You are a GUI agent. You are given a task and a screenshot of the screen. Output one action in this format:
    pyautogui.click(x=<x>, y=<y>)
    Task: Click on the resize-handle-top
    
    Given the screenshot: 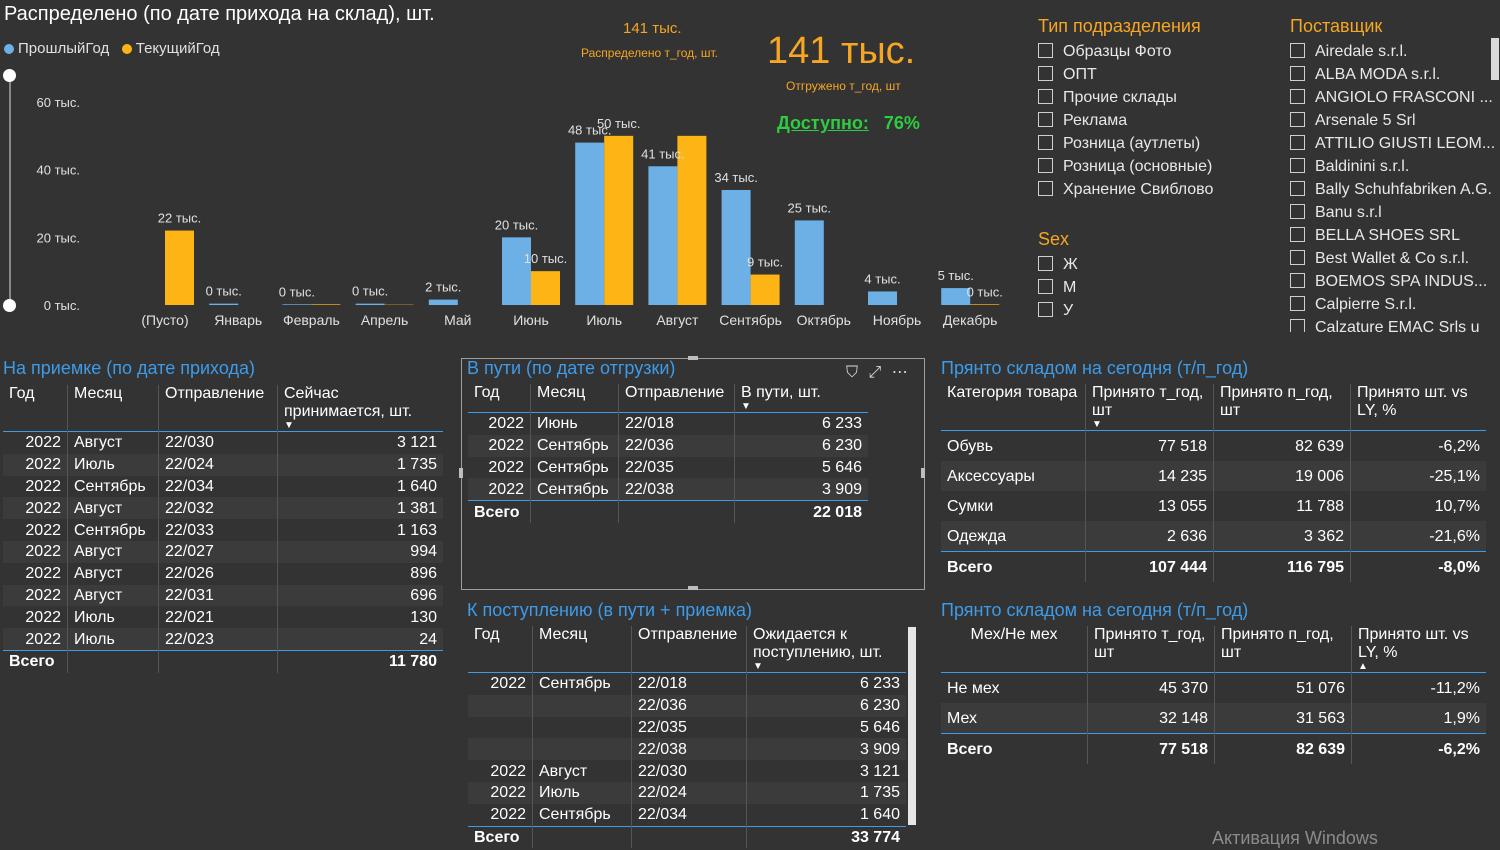 What is the action you would take?
    pyautogui.click(x=693, y=358)
    